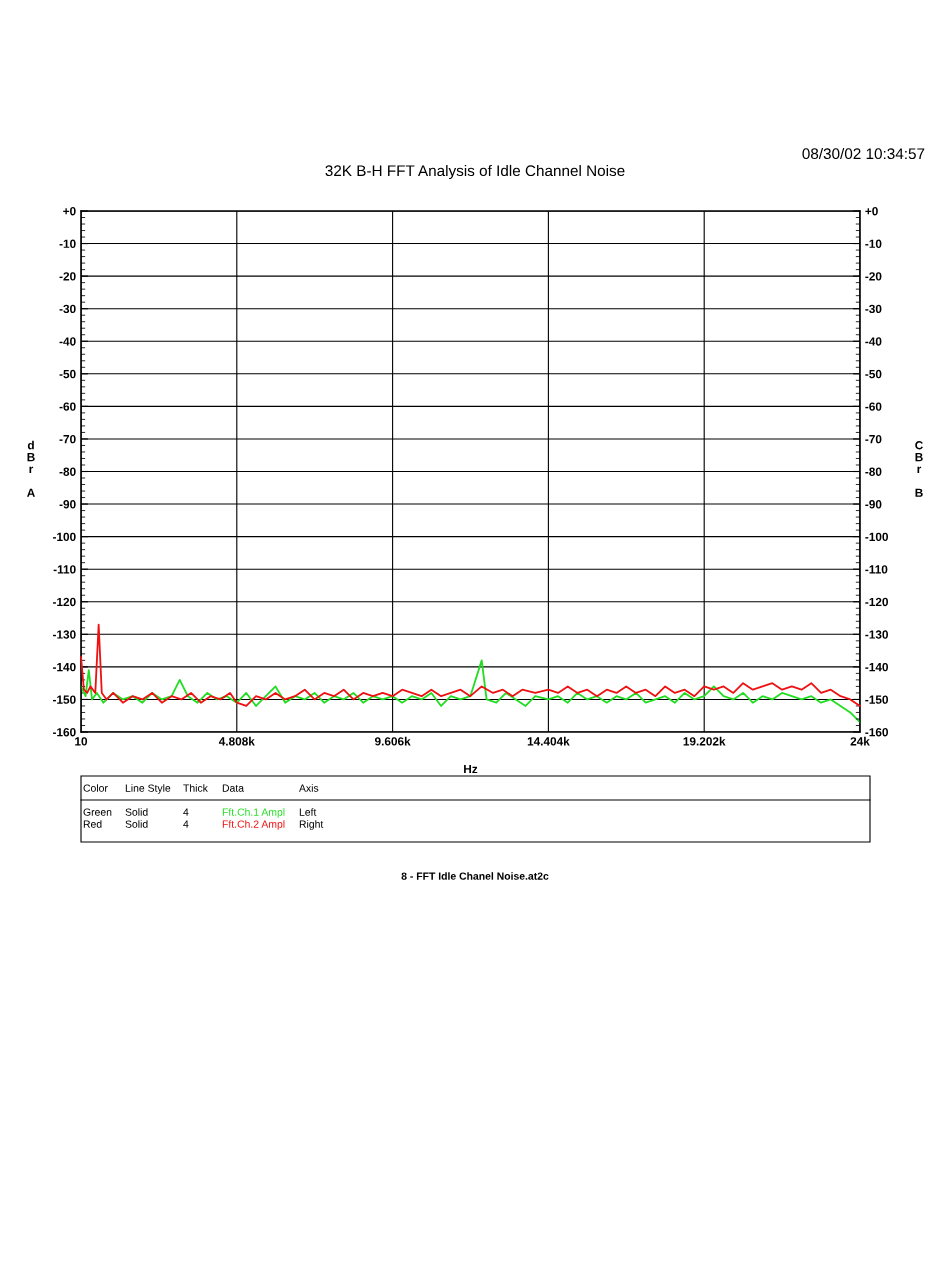  Describe the element at coordinates (64, 732) in the screenshot. I see `y-tick-label: -160` at that location.